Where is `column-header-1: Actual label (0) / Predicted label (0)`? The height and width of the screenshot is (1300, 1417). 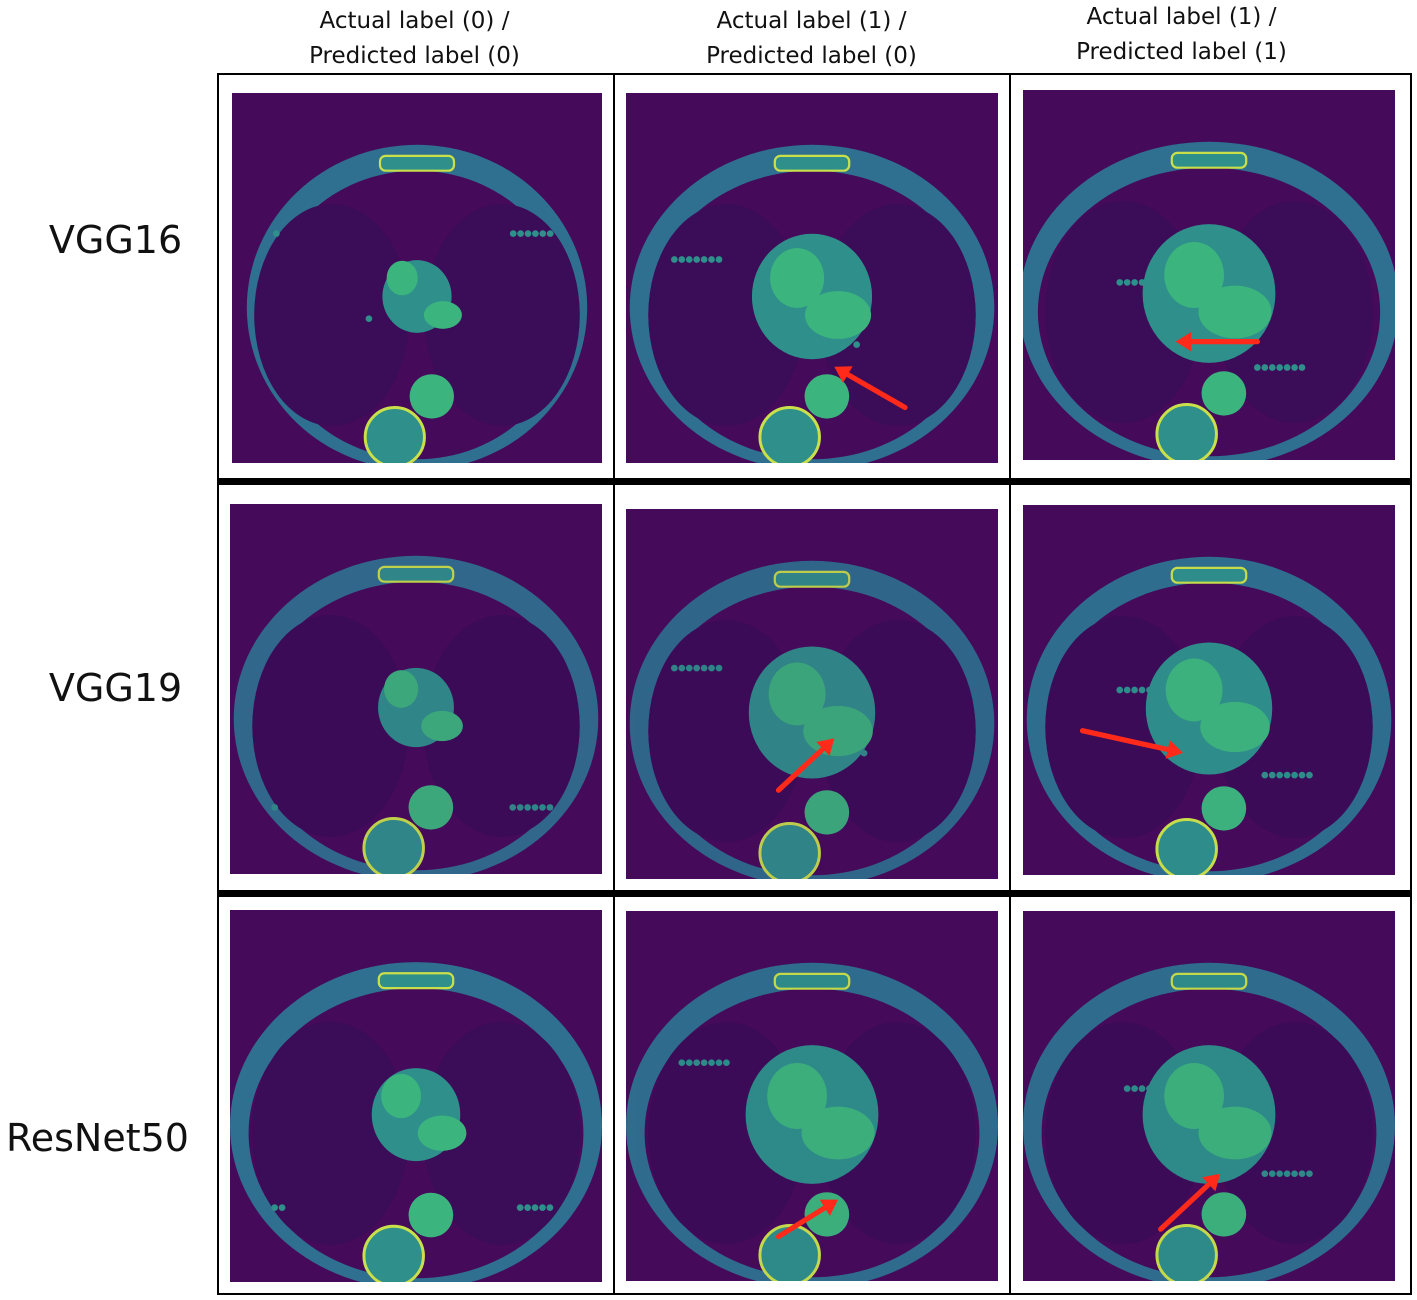 column-header-1: Actual label (0) / Predicted label (0) is located at coordinates (414, 38).